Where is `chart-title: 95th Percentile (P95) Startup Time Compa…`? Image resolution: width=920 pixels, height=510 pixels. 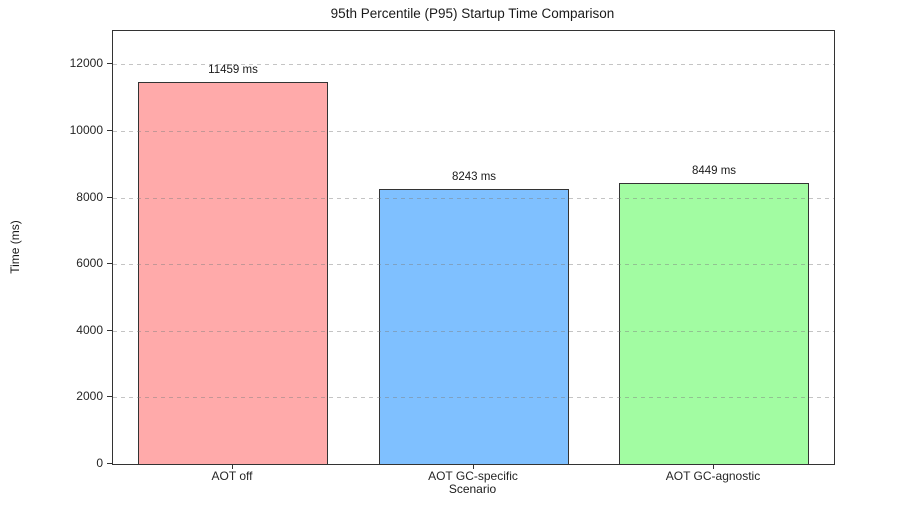
chart-title: 95th Percentile (P95) Startup Time Compa… is located at coordinates (472, 13).